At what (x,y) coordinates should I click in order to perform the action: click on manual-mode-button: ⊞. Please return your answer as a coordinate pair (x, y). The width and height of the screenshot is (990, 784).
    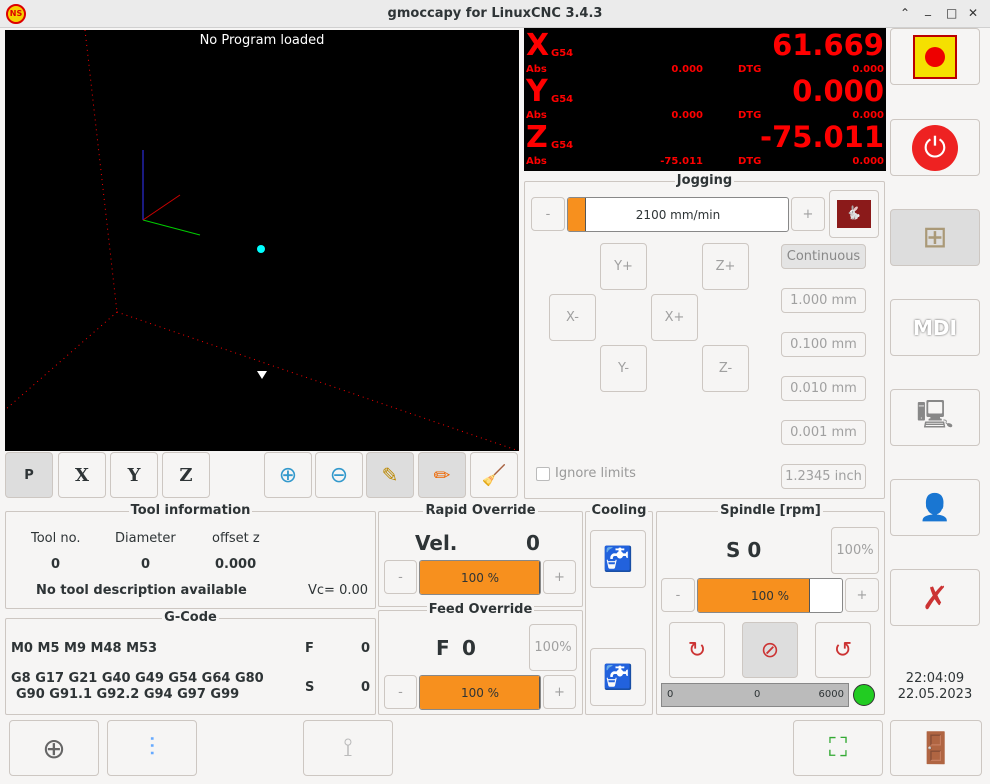
    Looking at the image, I should click on (935, 237).